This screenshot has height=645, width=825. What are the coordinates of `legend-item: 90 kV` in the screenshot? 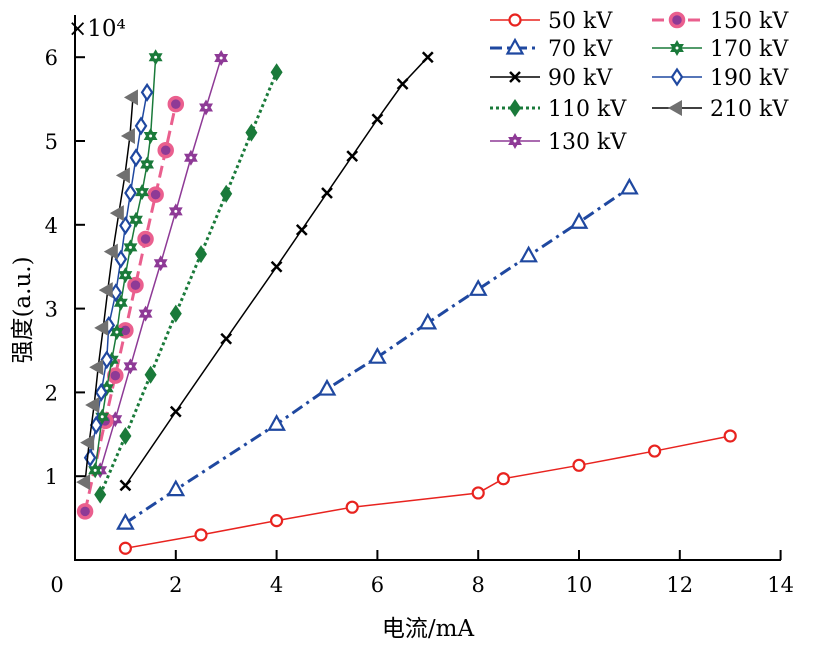 It's located at (551, 78).